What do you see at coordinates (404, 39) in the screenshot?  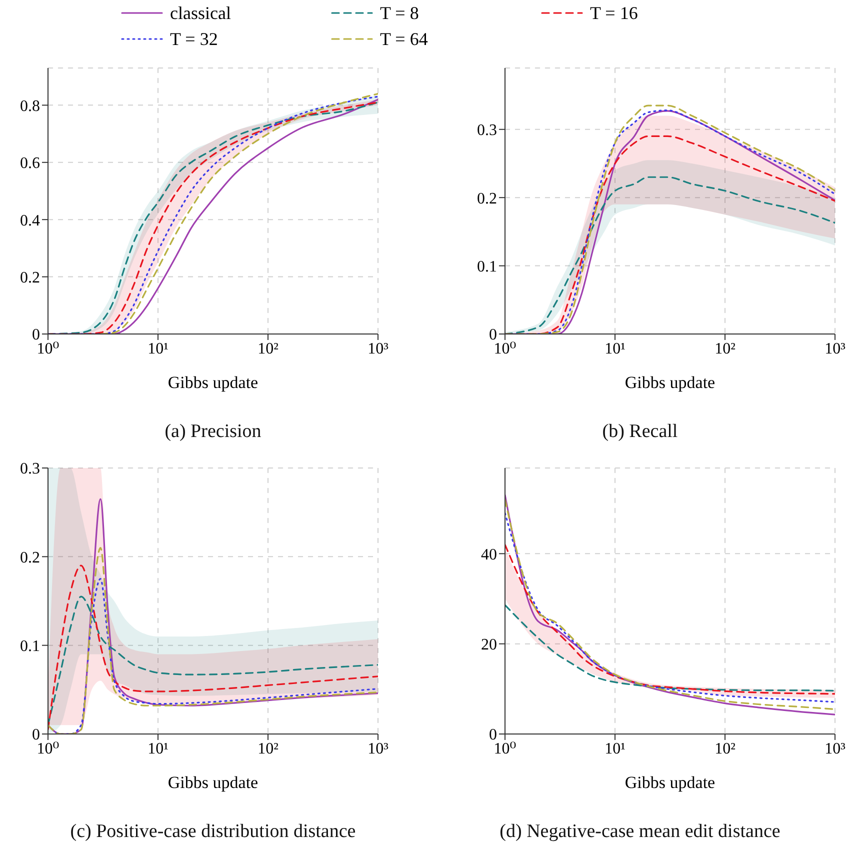 I see `legend-label: T = 64` at bounding box center [404, 39].